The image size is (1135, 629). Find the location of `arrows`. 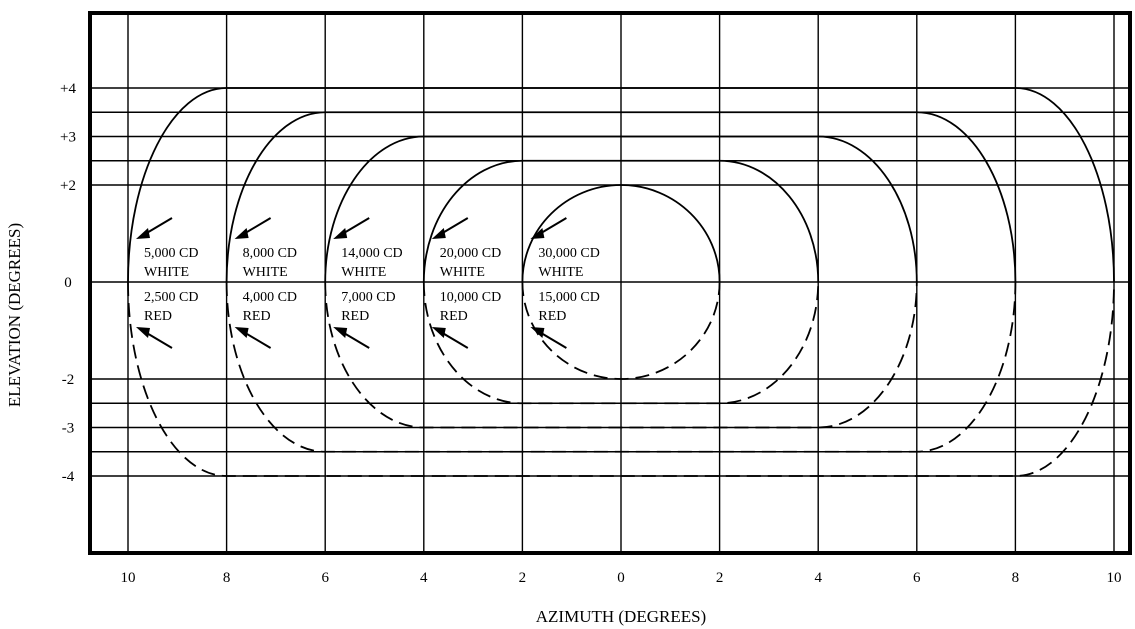

arrows is located at coordinates (351, 283).